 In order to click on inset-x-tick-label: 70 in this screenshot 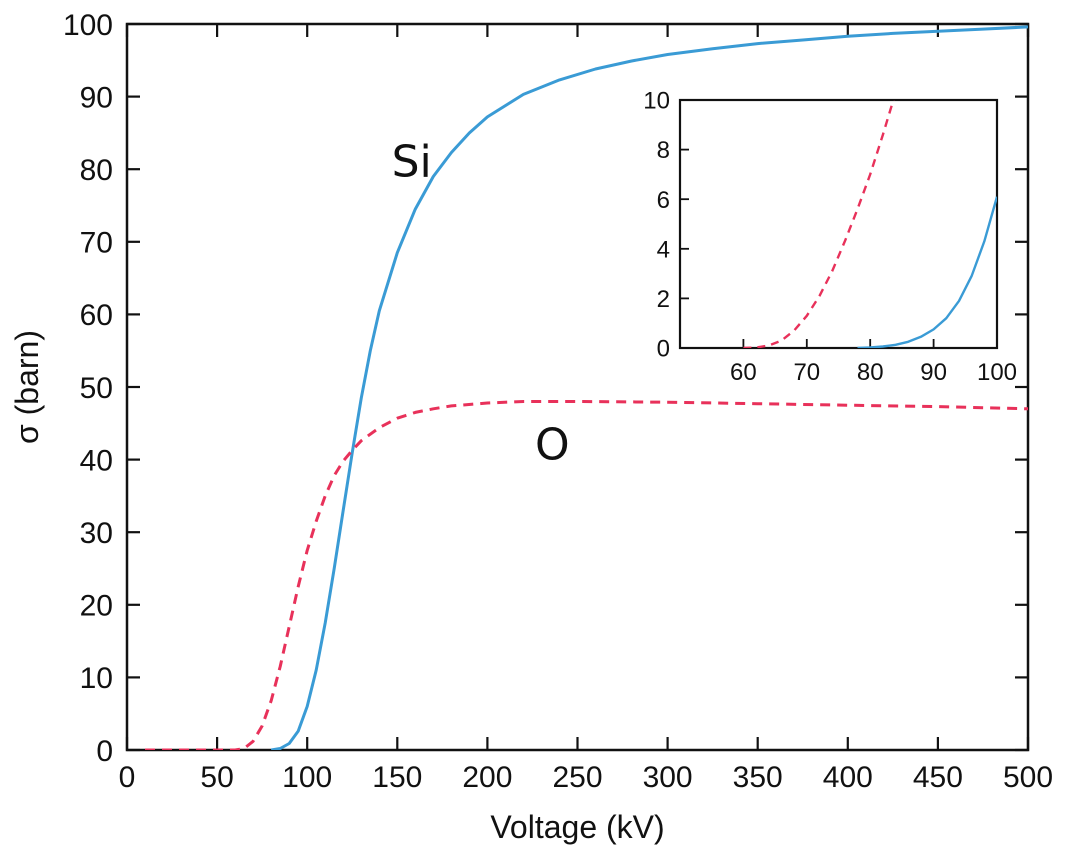, I will do `click(806, 372)`.